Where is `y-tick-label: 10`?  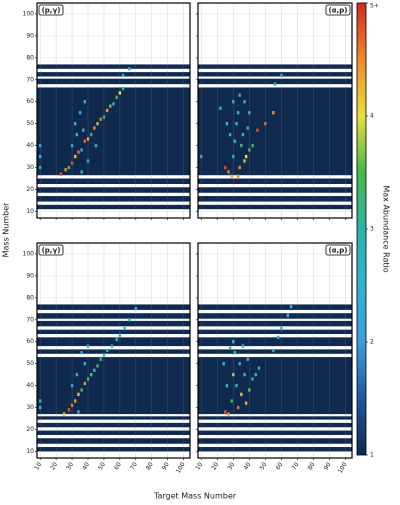
y-tick-label: 10 is located at coordinates (30, 451).